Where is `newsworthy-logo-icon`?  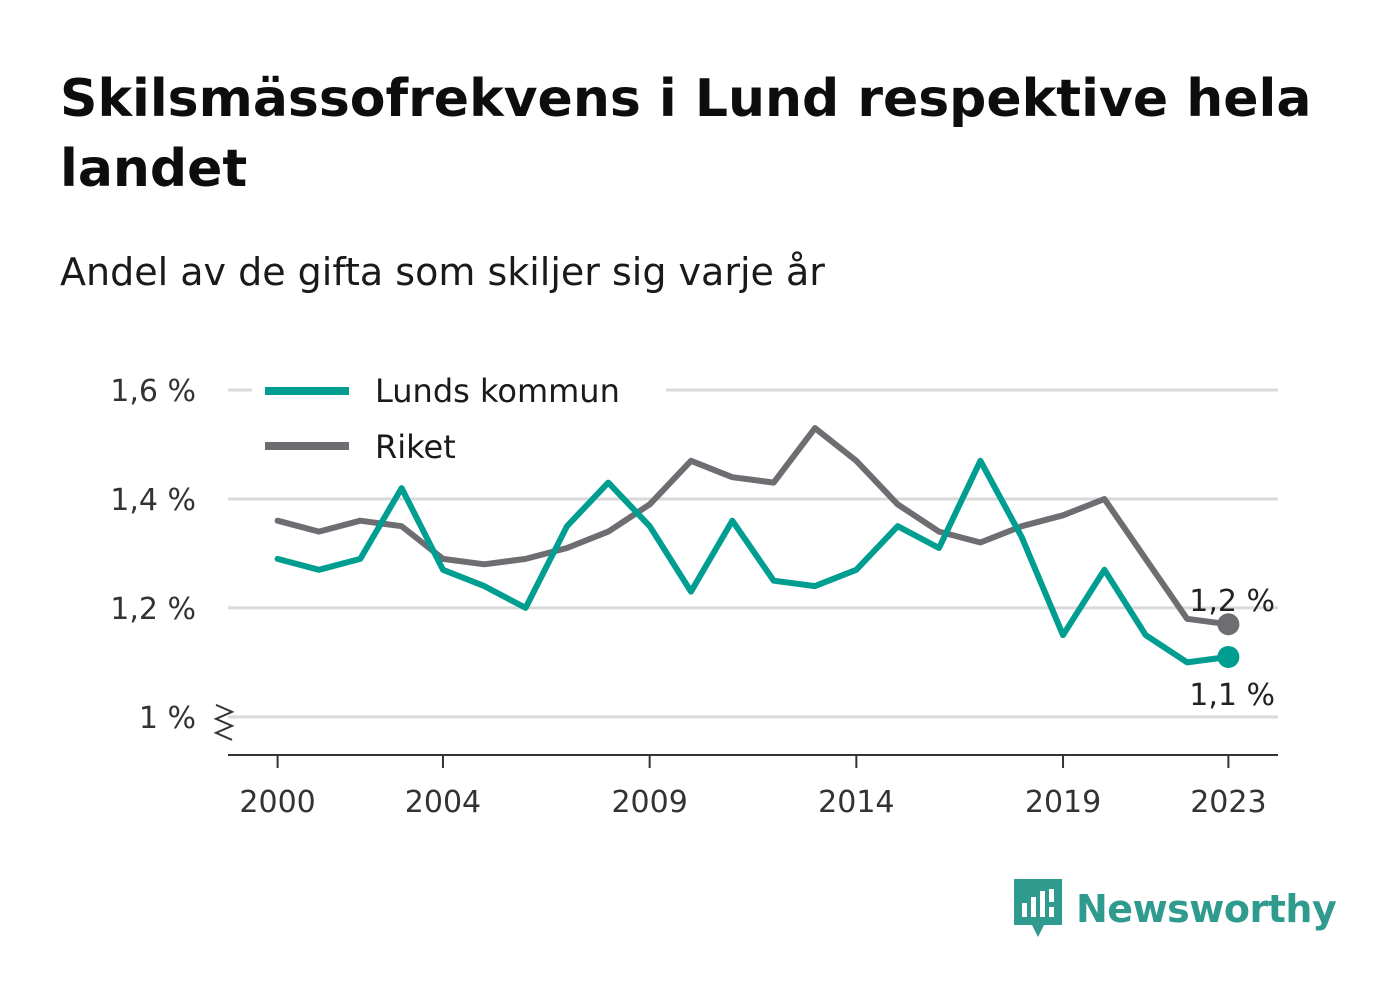
newsworthy-logo-icon is located at coordinates (1038, 908).